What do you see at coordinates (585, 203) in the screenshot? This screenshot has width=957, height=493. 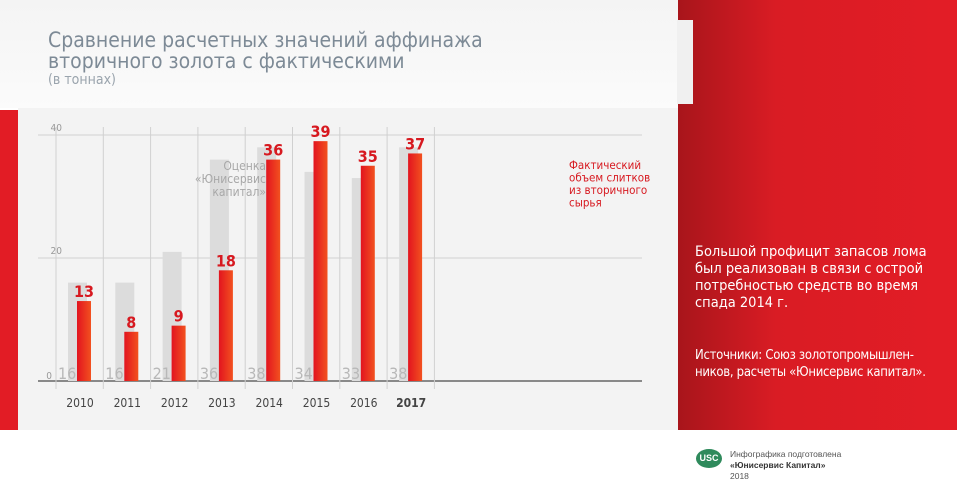 I see `actual-legend-label: сырья` at bounding box center [585, 203].